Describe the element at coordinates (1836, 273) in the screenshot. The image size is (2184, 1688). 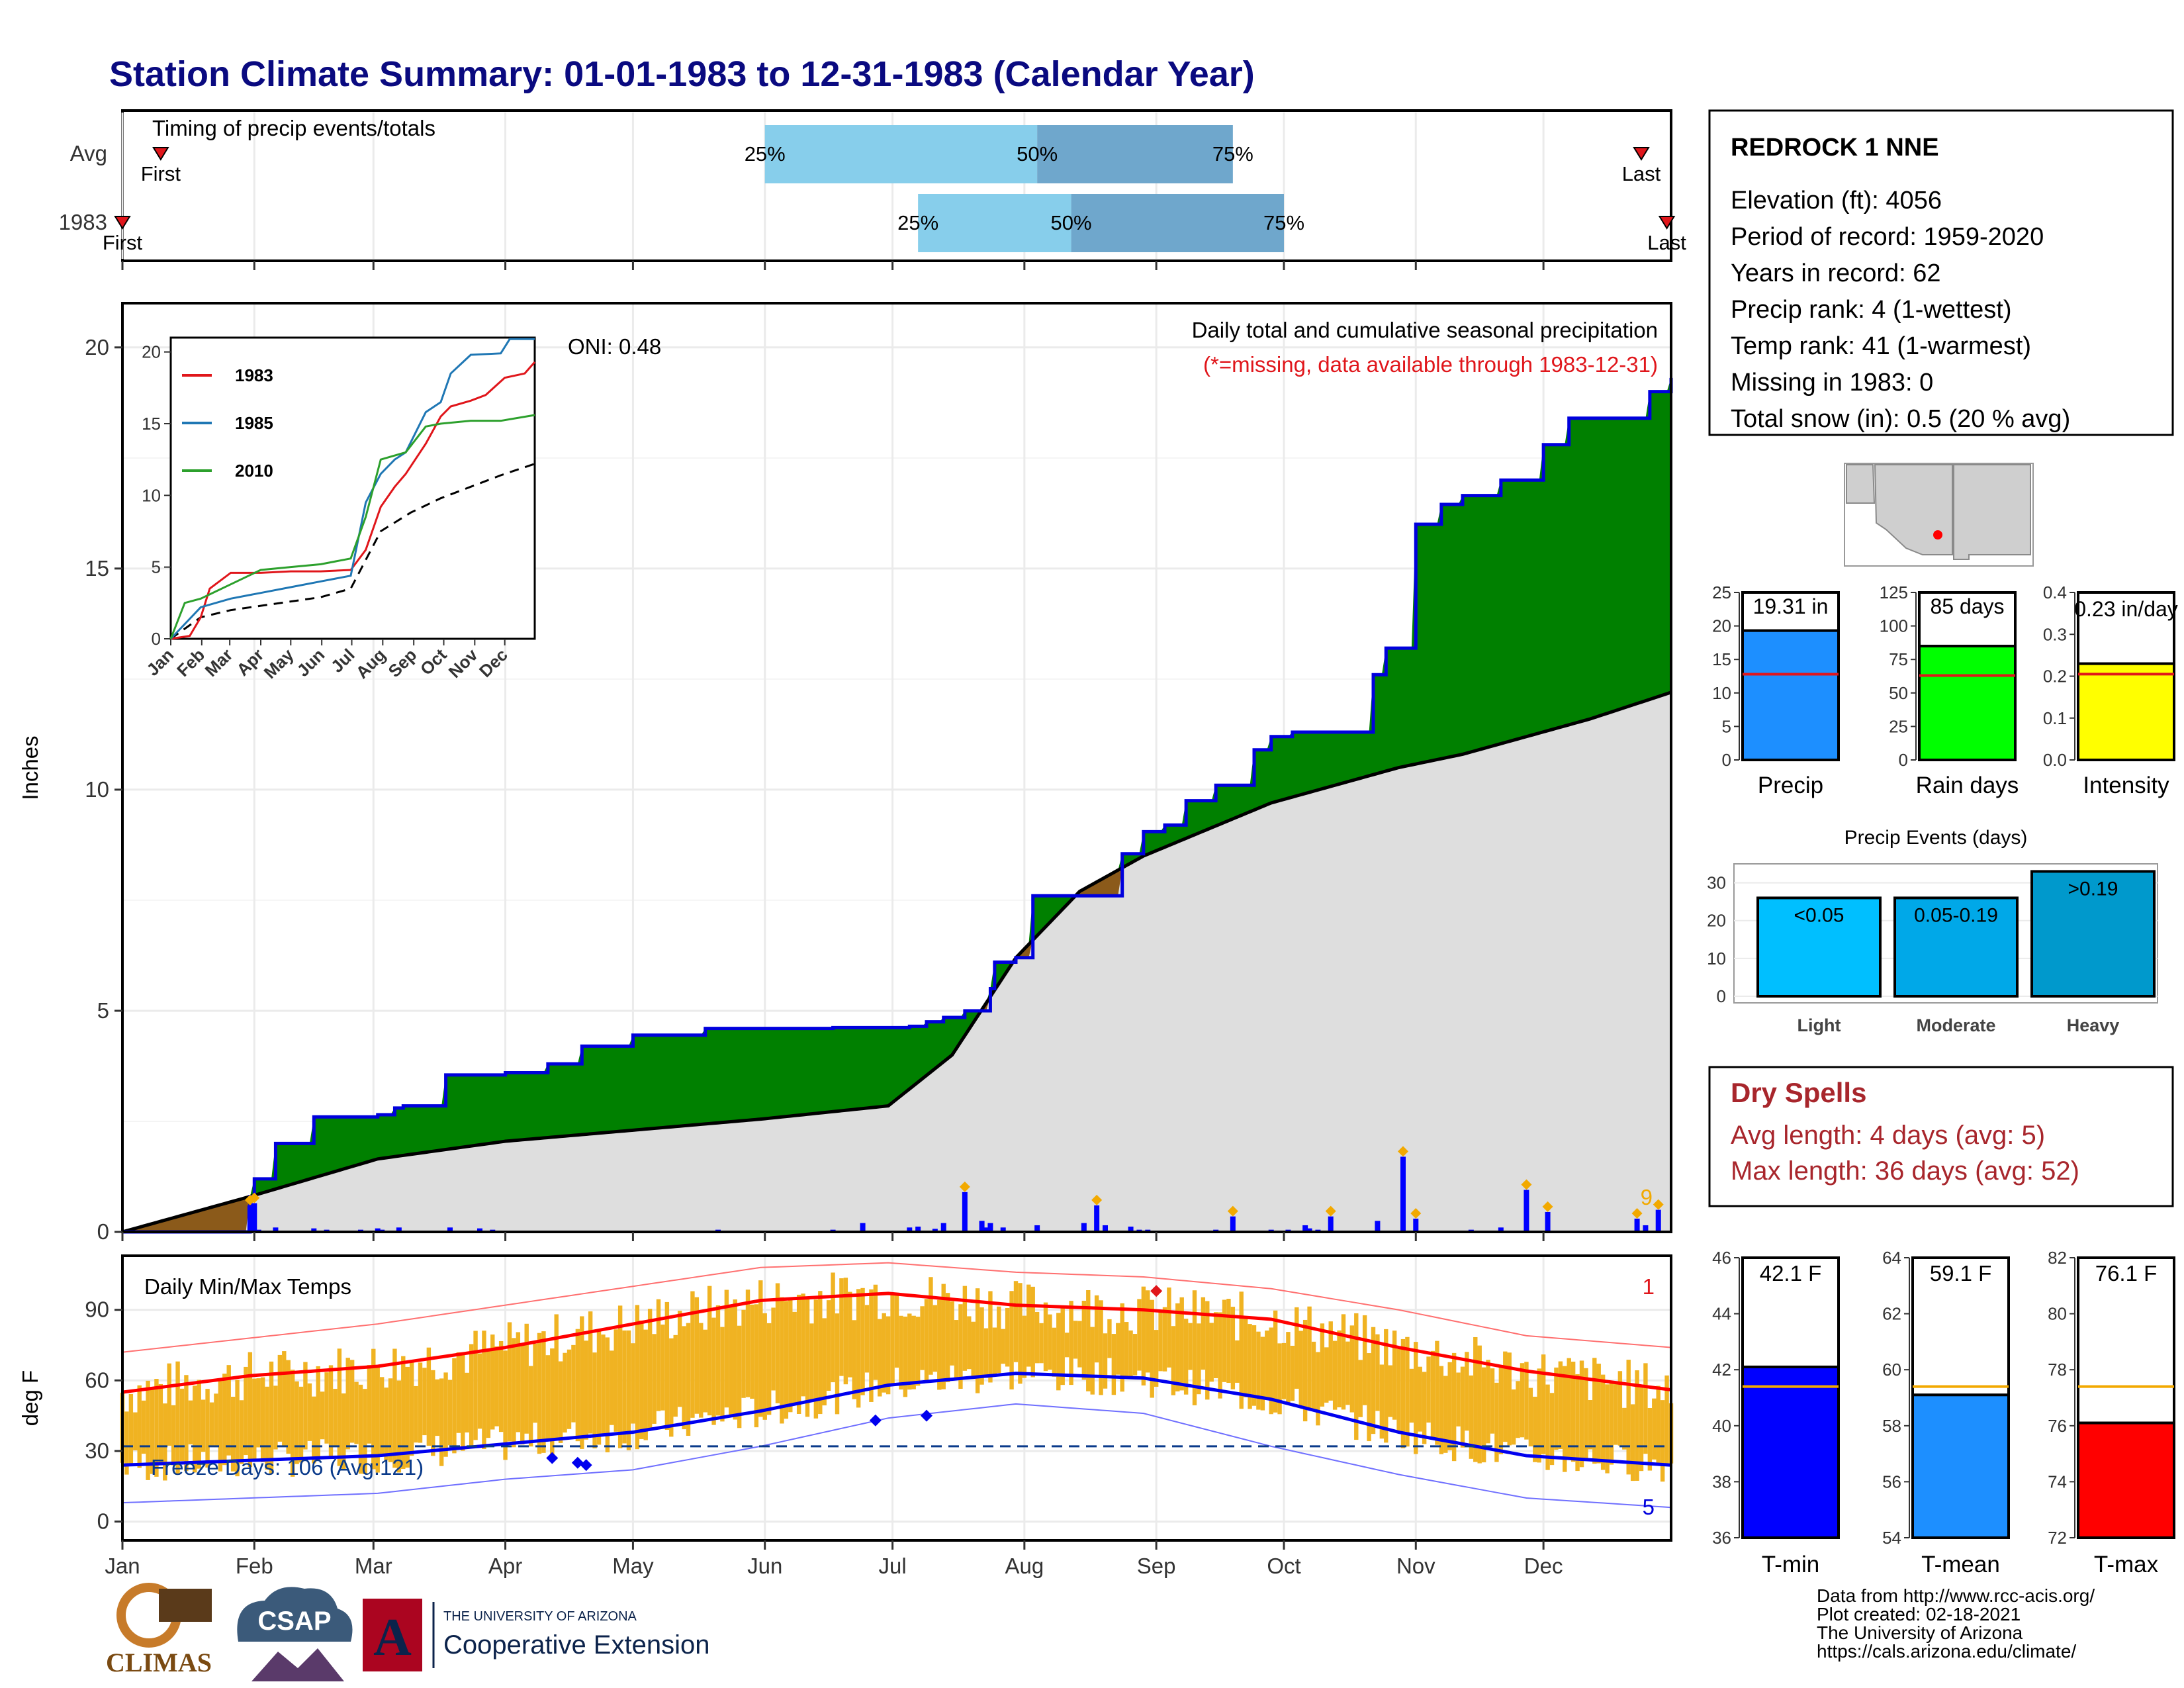
I see `station-info-line: Years in record: 62` at that location.